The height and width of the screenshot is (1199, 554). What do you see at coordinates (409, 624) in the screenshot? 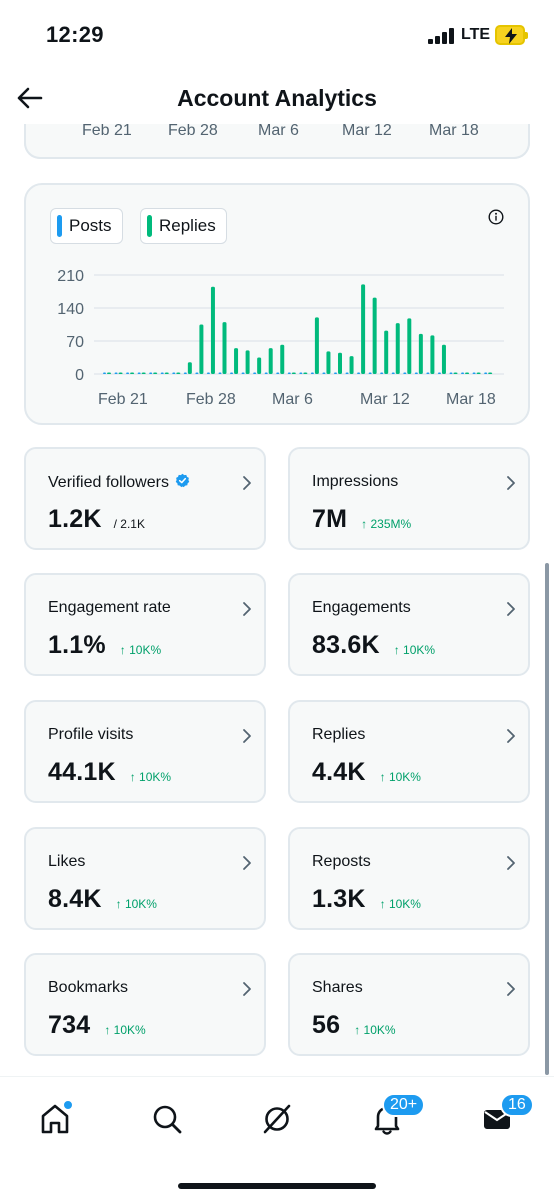
I see `metric-card-engagements: Engagements 83.6K ↑ 10K%` at bounding box center [409, 624].